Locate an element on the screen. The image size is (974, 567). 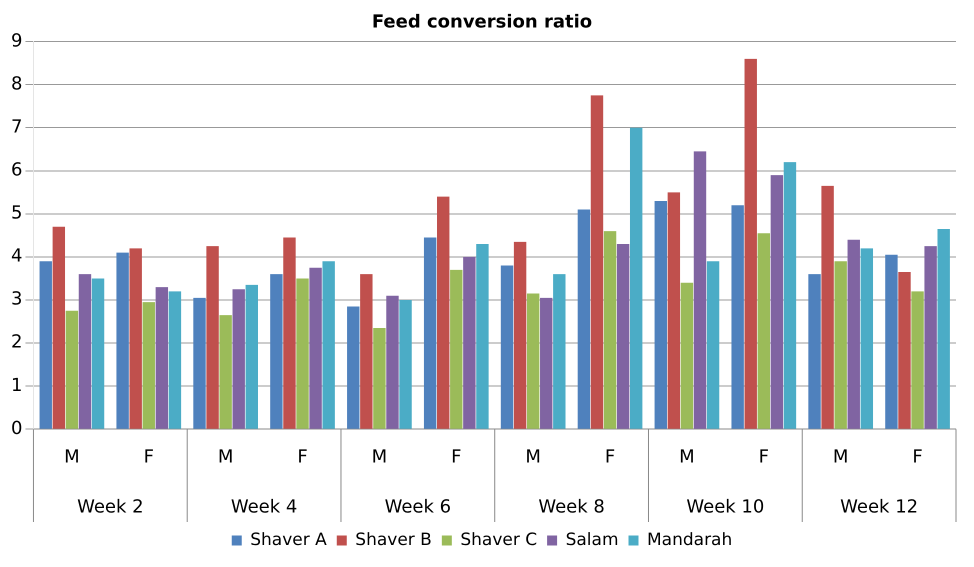
y-tick-label: 0 is located at coordinates (16, 428).